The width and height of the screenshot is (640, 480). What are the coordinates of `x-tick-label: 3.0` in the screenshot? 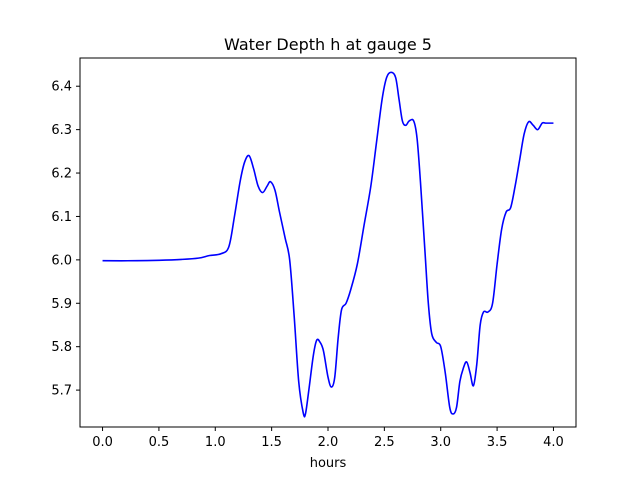 It's located at (440, 442).